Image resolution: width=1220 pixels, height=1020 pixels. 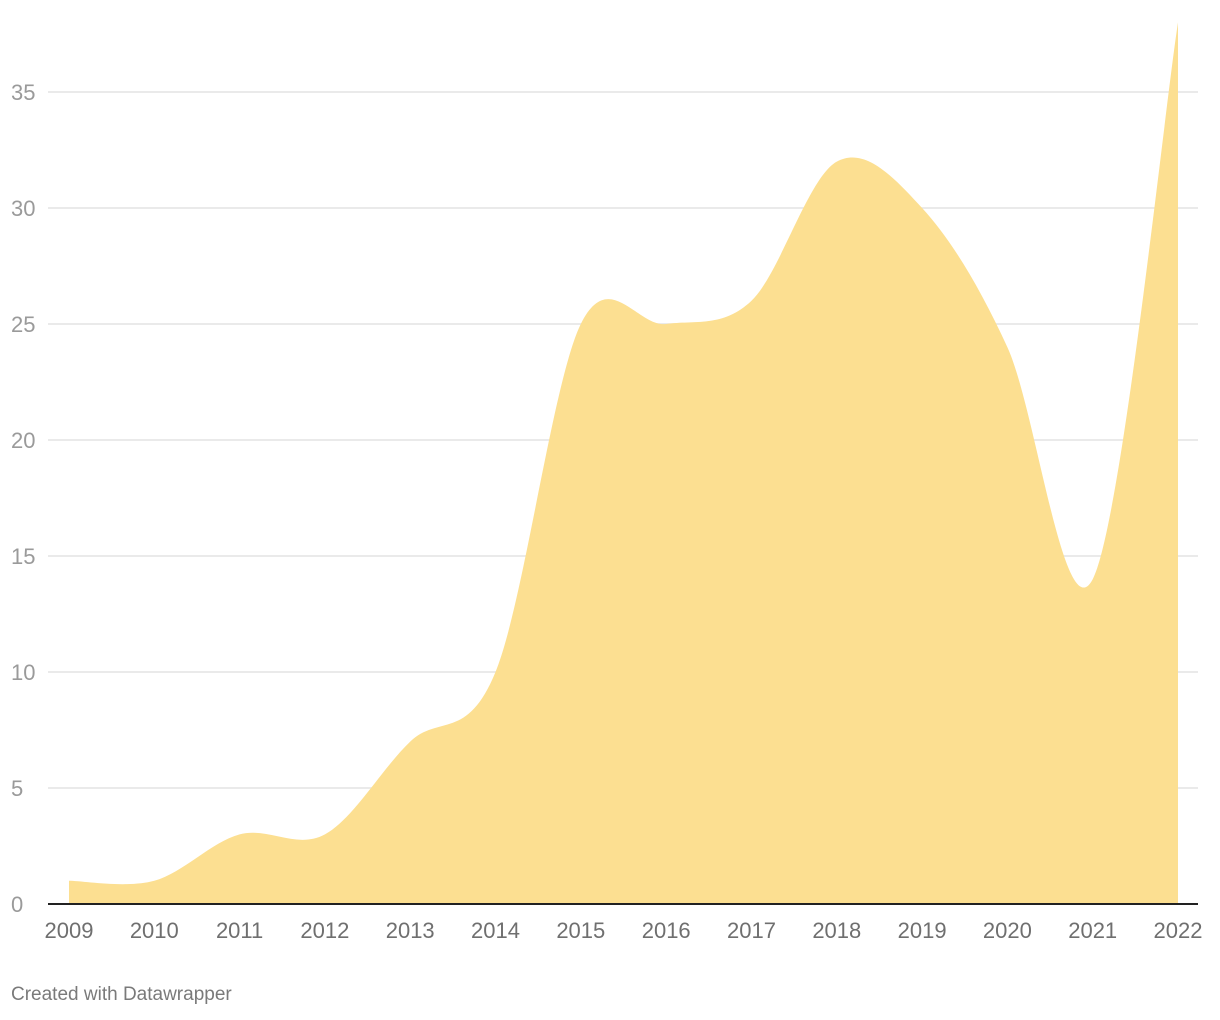 What do you see at coordinates (751, 930) in the screenshot?
I see `x-tick-label: 2017` at bounding box center [751, 930].